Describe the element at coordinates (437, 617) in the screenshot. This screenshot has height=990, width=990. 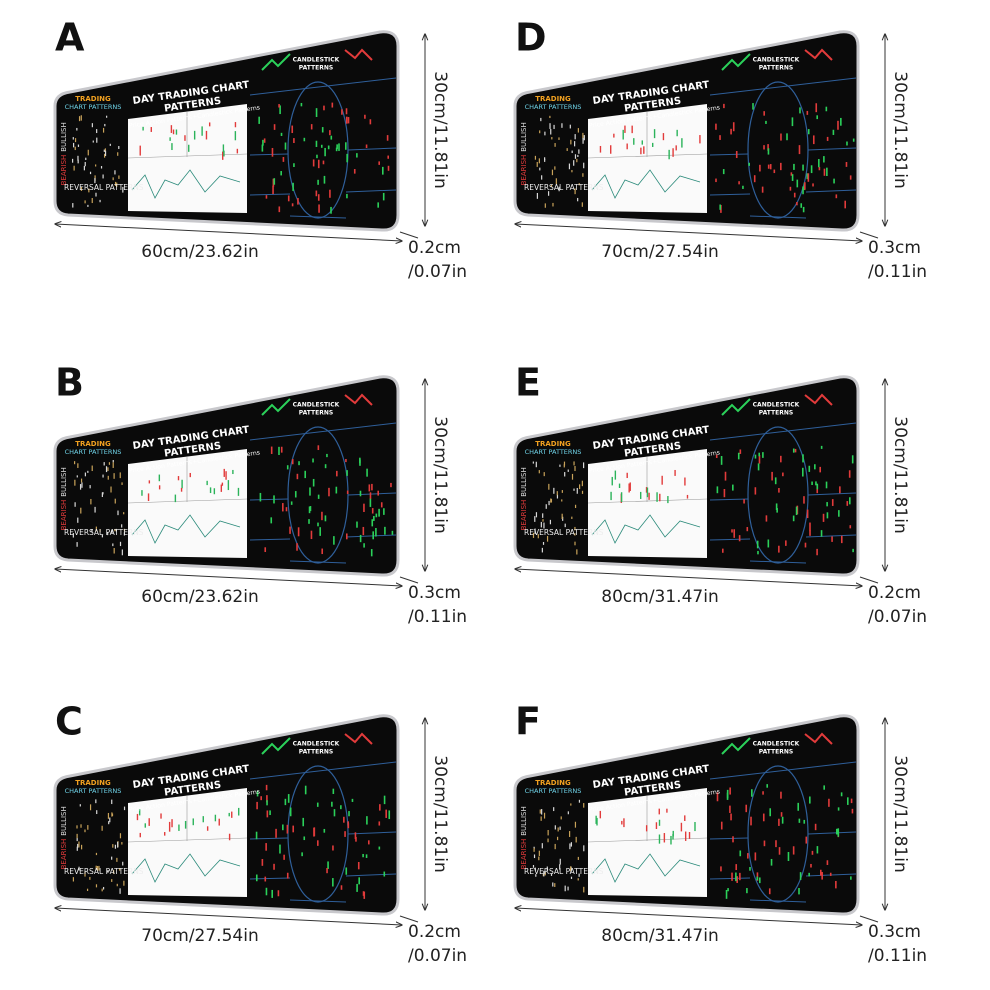
I see `thickness-in: /0.11in` at that location.